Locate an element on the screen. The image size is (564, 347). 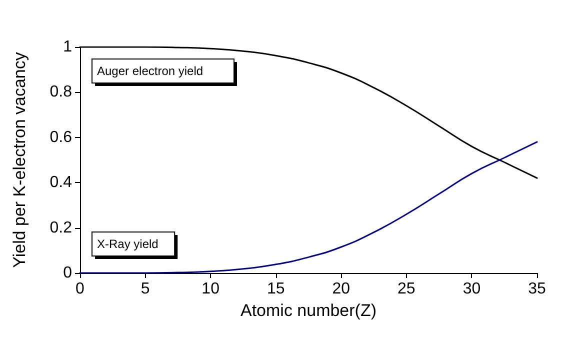
x-tick-label: 30 is located at coordinates (471, 289).